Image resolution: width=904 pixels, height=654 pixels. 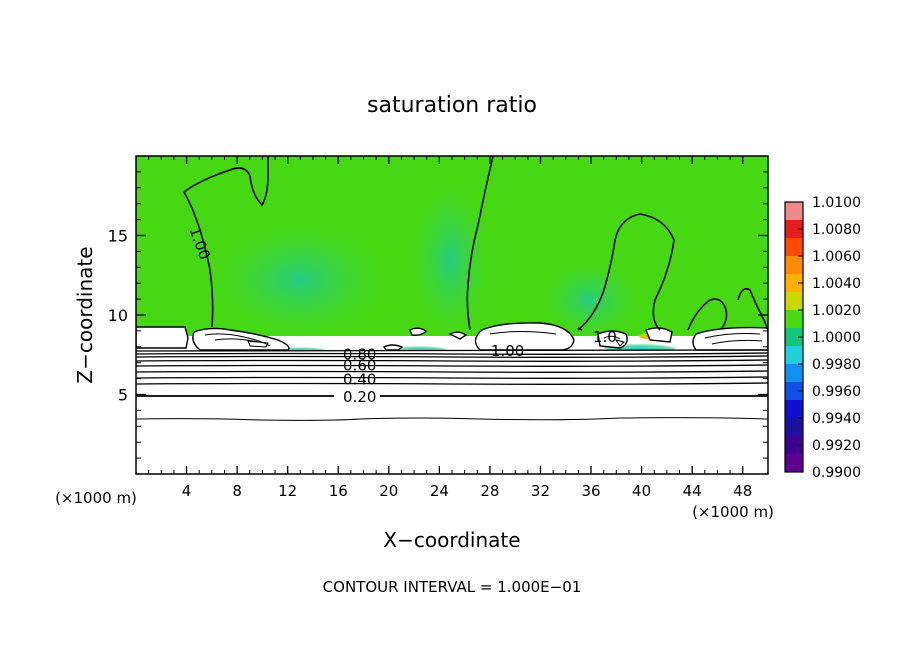 I want to click on x-tick-label: 48, so click(x=742, y=491).